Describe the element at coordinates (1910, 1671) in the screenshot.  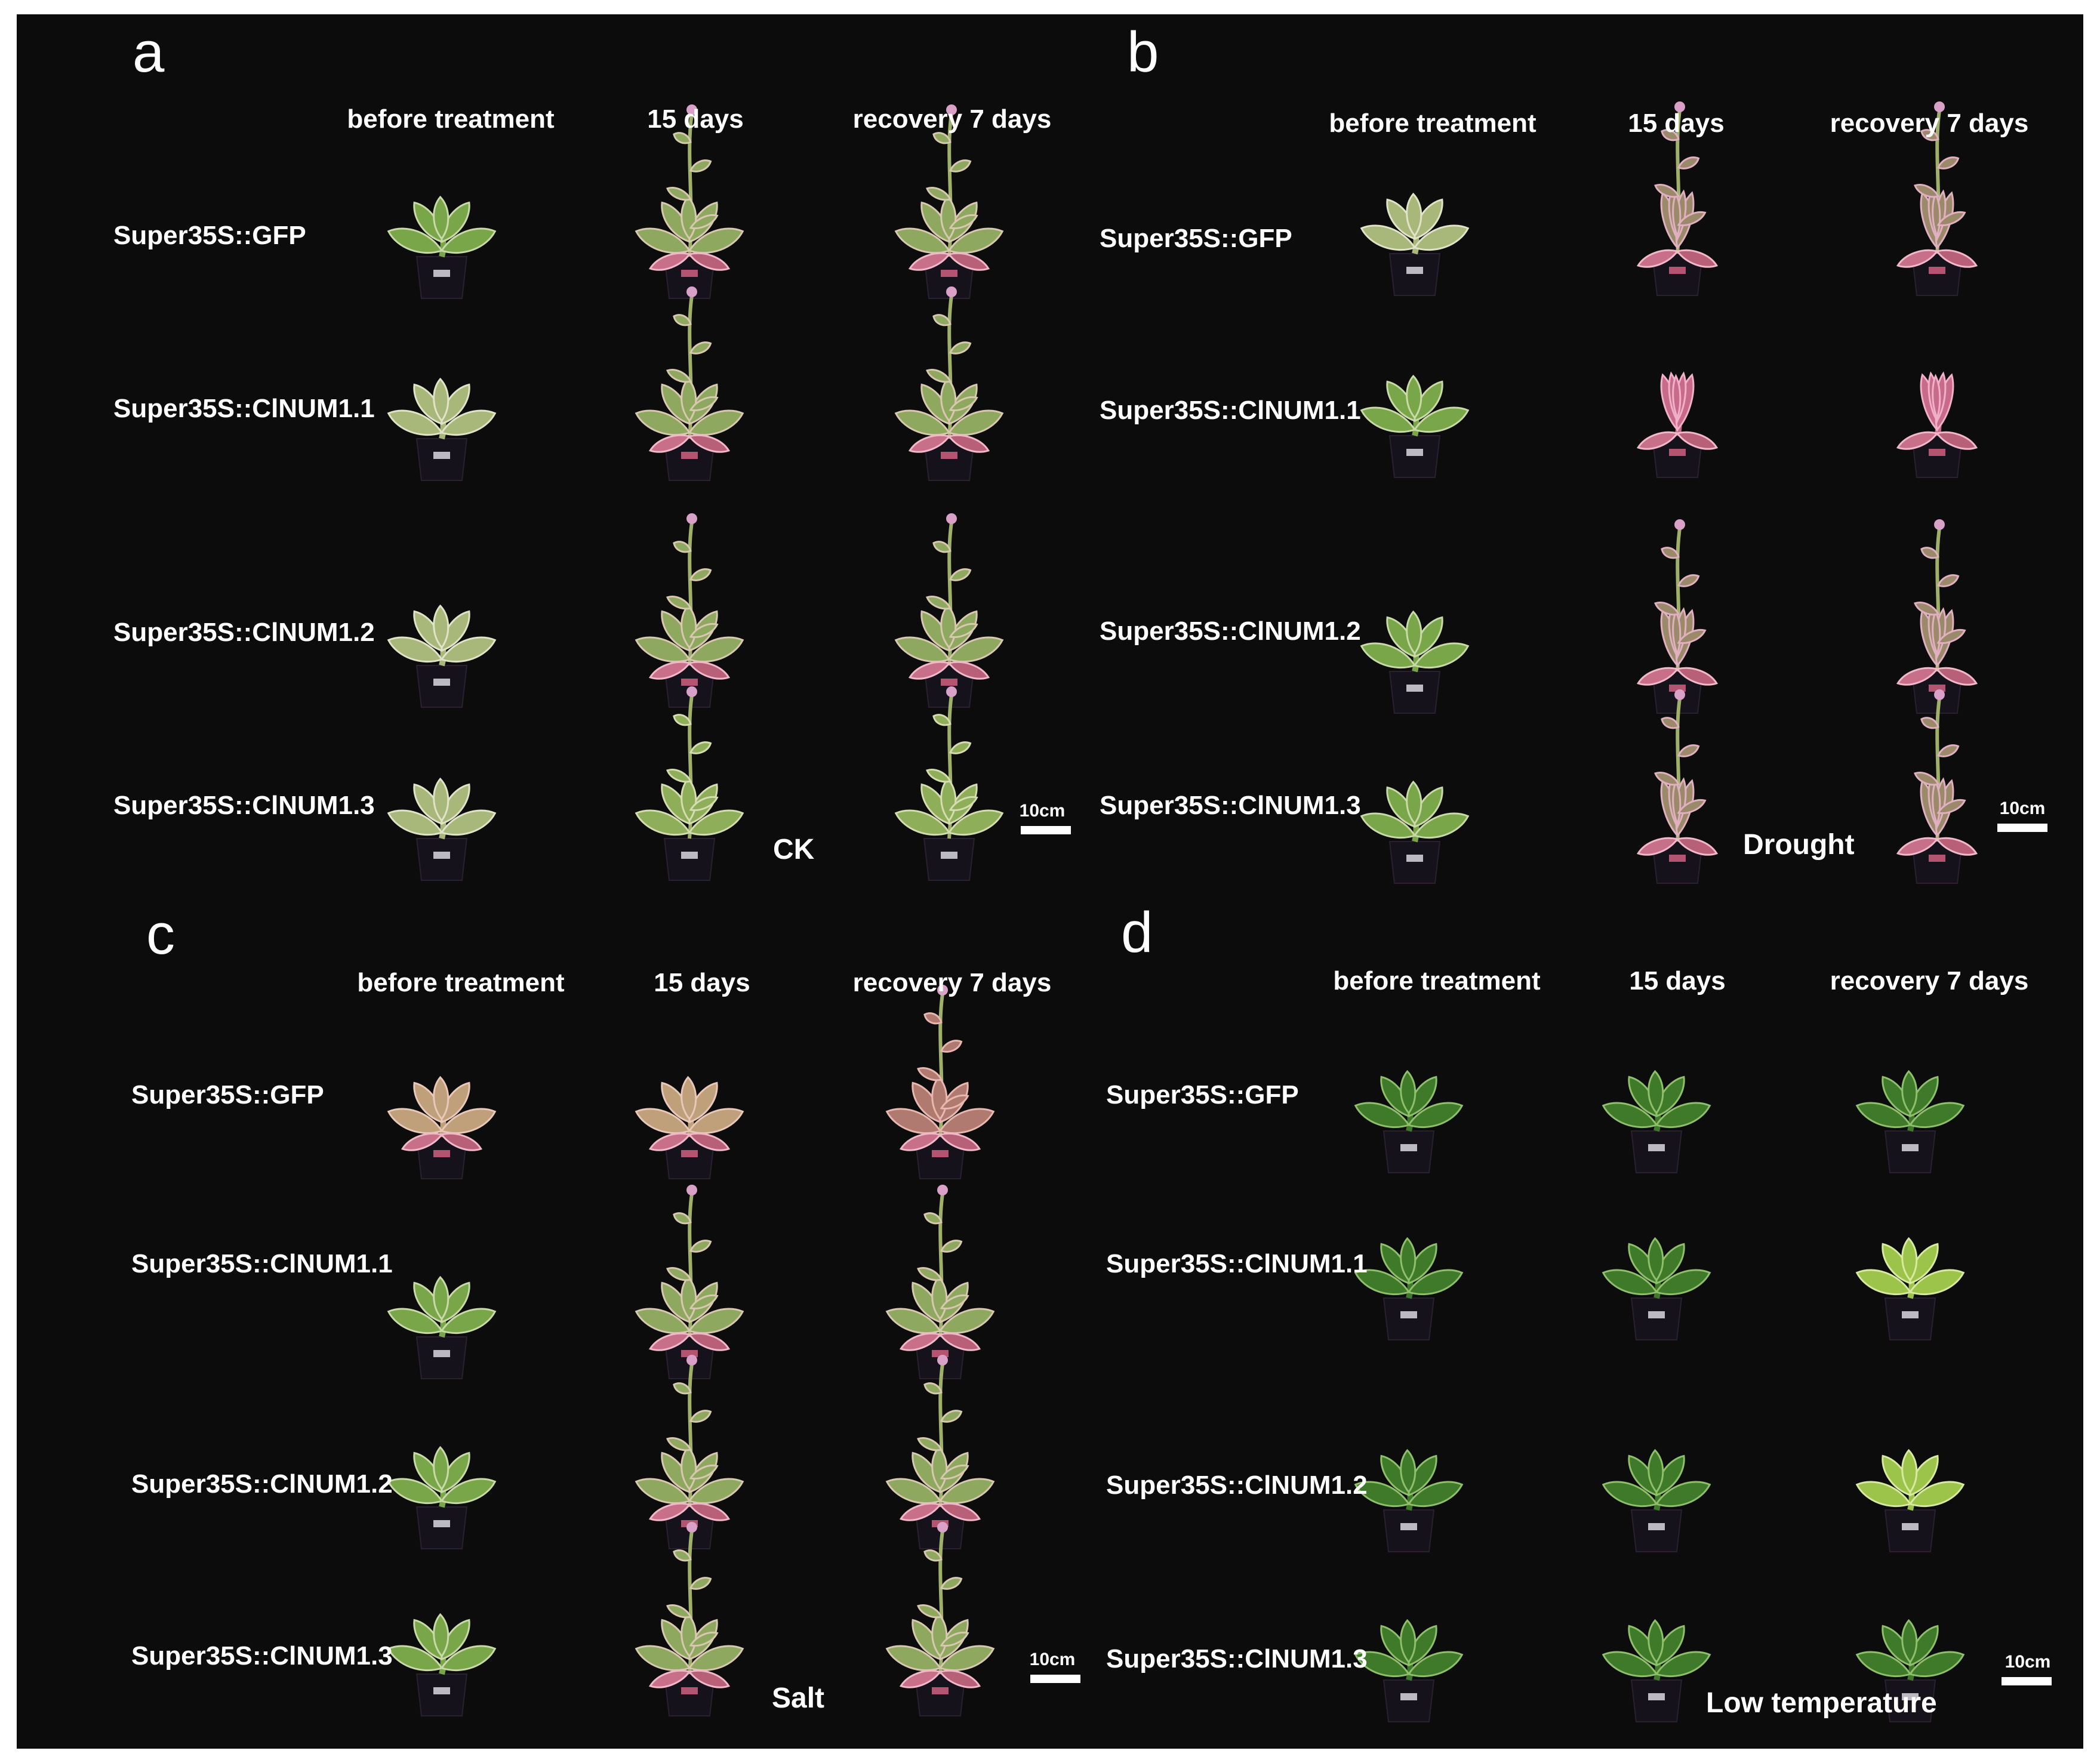
I see `plant-panel-d-row4-col3` at that location.